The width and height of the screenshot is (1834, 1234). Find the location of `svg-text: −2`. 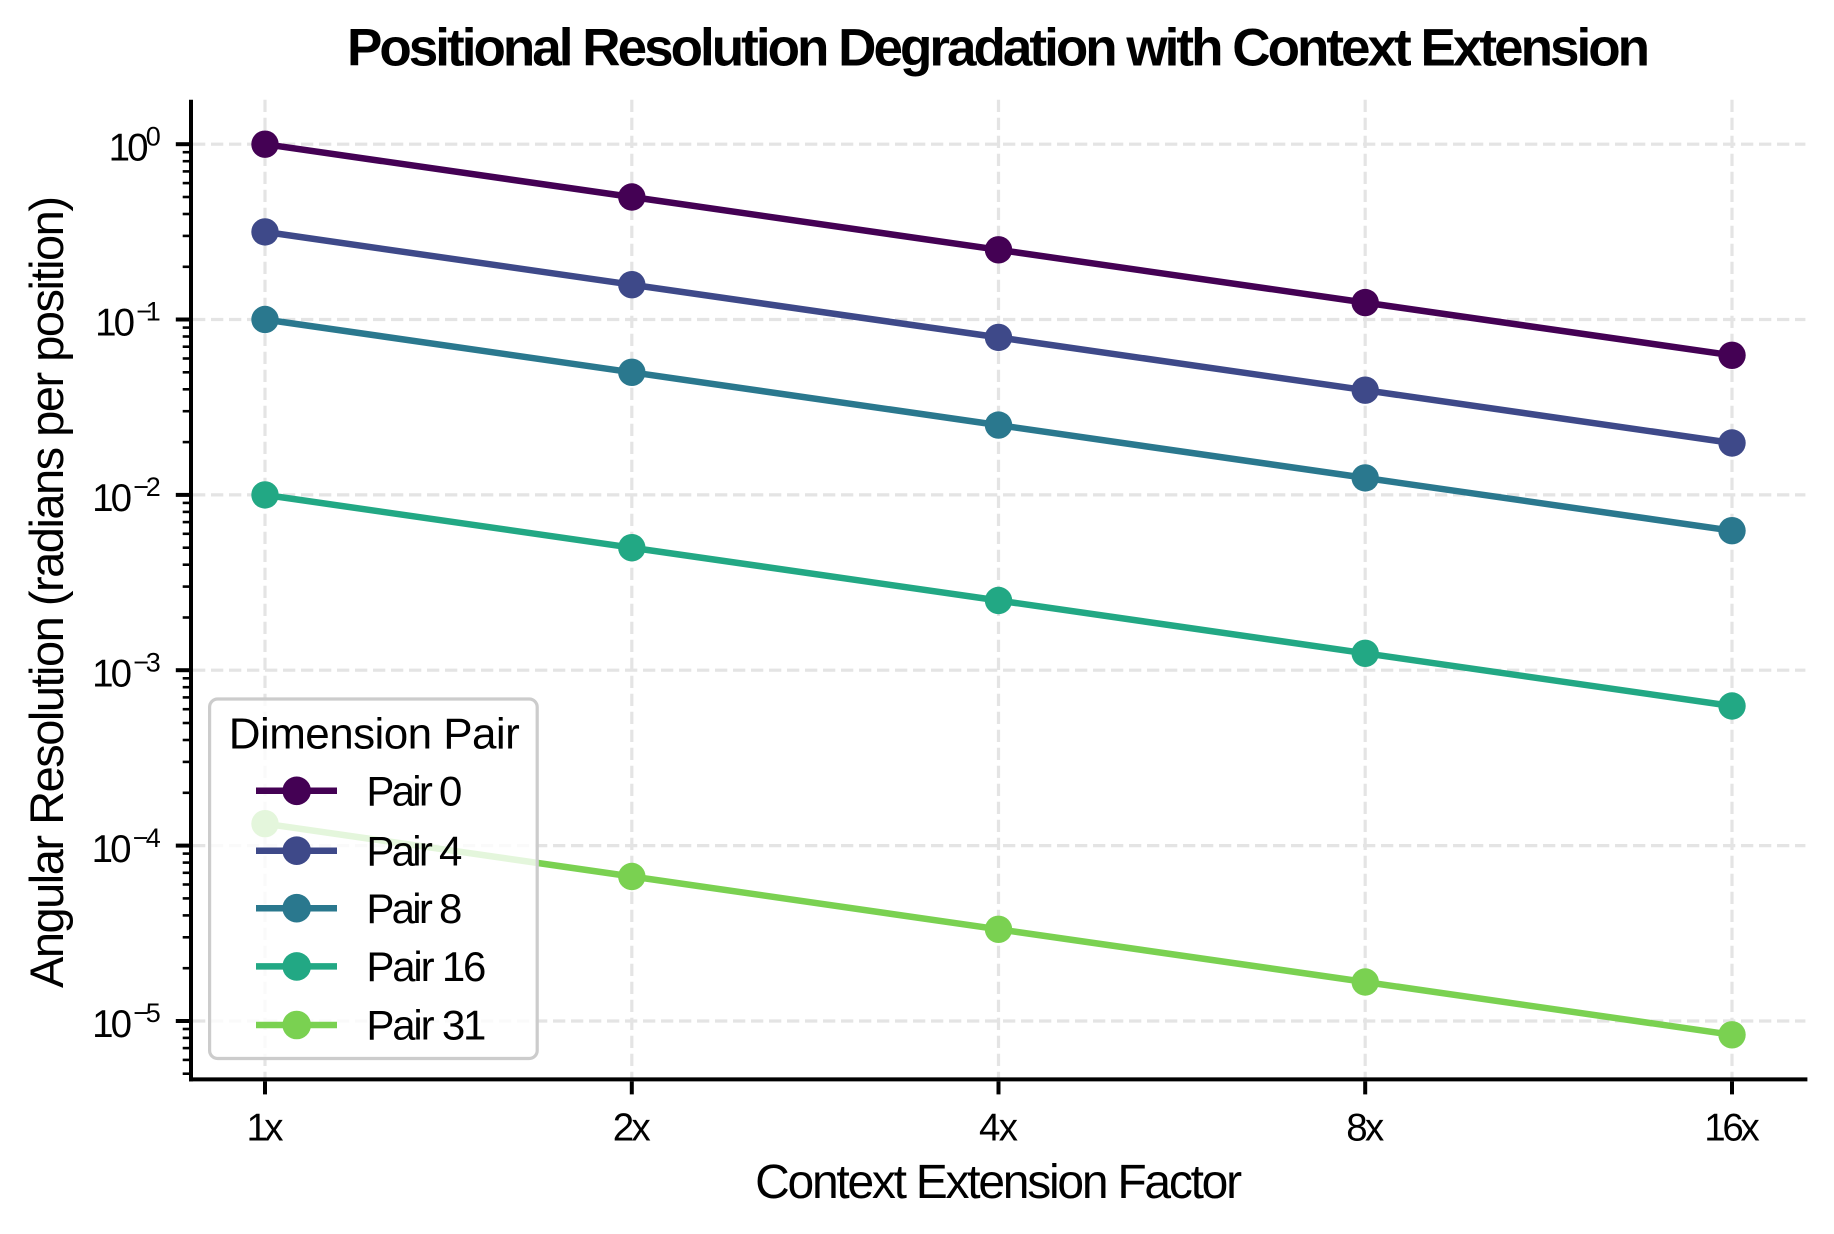

svg-text: −2 is located at coordinates (147, 487).